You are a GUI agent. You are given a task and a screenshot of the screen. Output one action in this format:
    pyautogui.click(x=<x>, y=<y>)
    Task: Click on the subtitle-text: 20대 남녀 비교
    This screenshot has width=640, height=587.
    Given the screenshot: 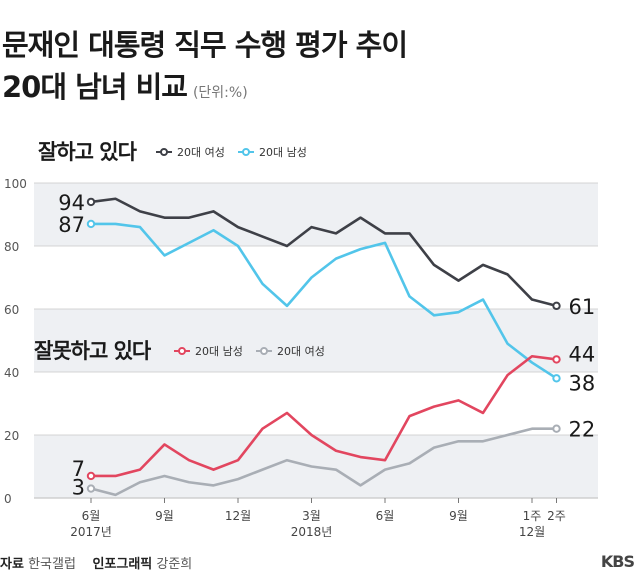 What is the action you would take?
    pyautogui.click(x=95, y=87)
    